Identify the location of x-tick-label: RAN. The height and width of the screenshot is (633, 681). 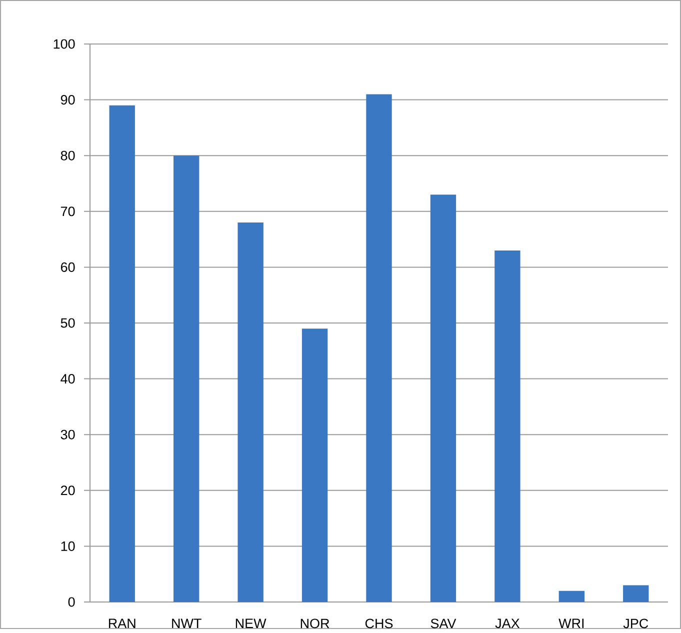
(122, 623).